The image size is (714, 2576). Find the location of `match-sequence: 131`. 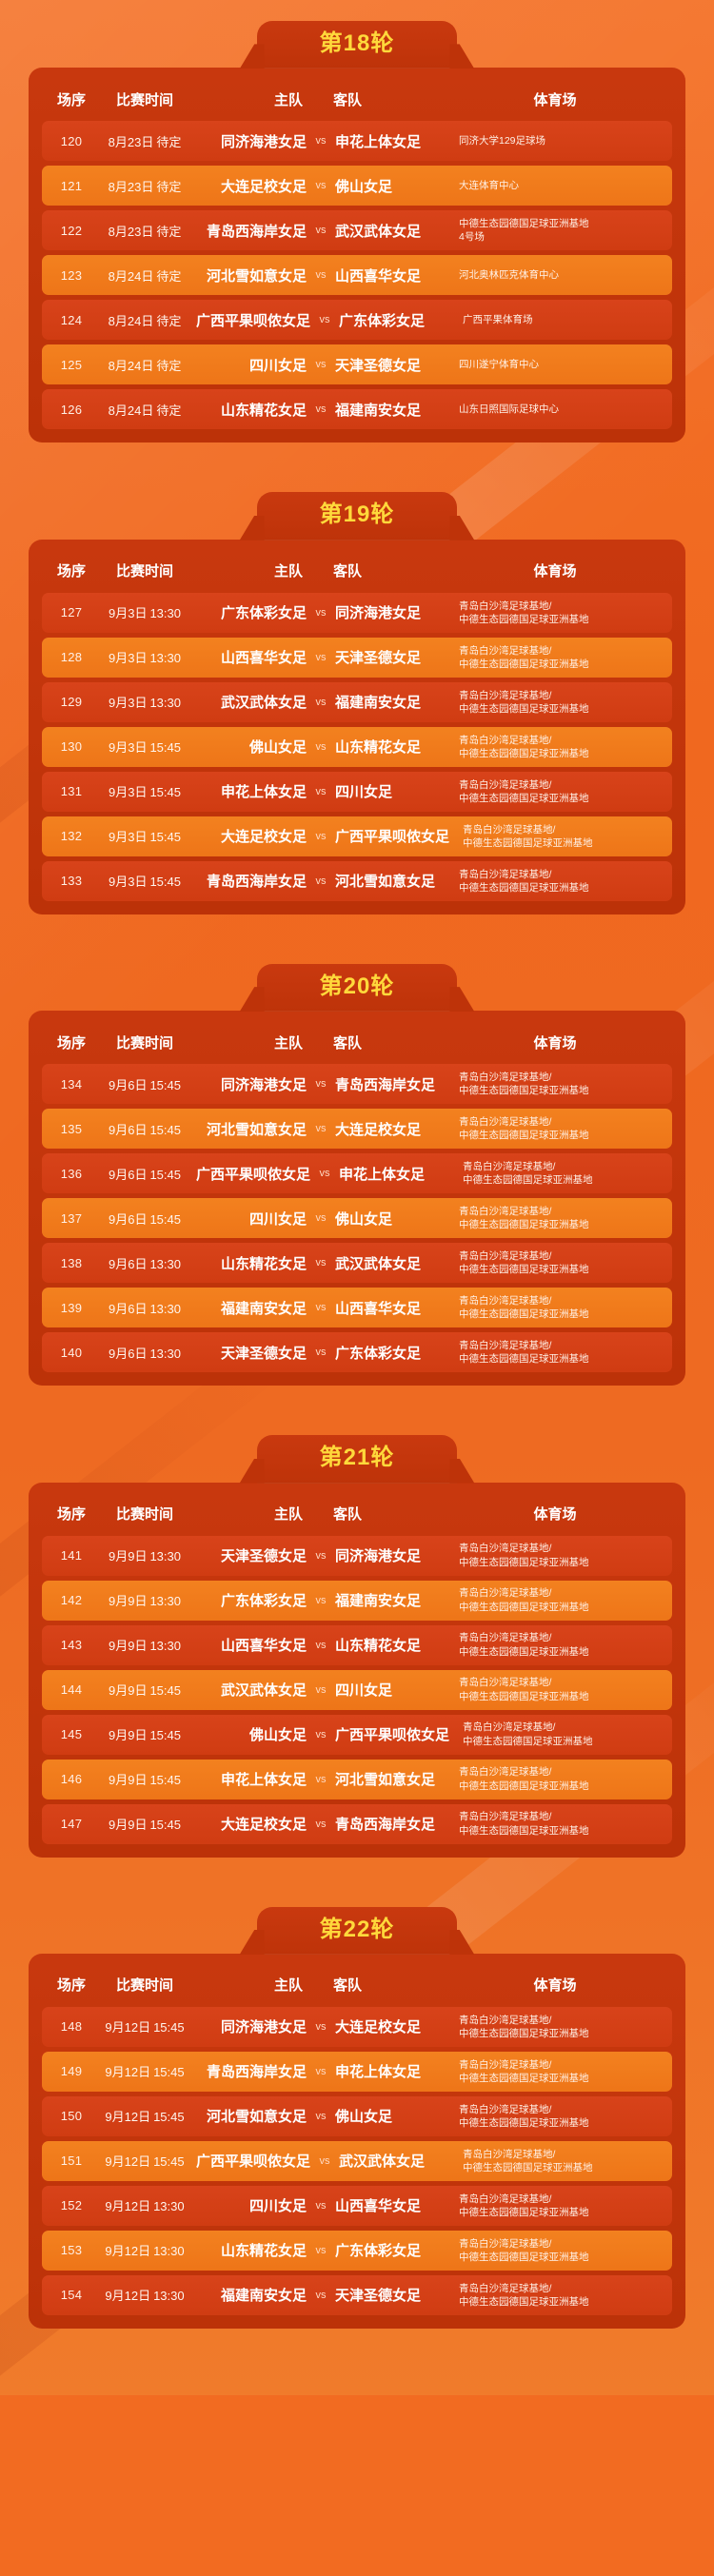

match-sequence: 131 is located at coordinates (71, 791).